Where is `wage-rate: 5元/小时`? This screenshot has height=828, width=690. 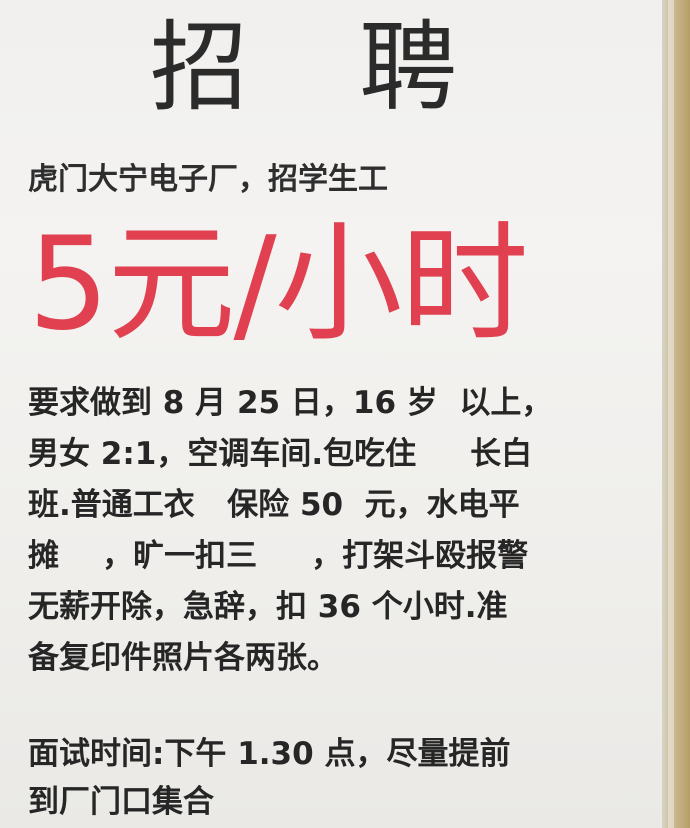 wage-rate: 5元/小时 is located at coordinates (278, 284).